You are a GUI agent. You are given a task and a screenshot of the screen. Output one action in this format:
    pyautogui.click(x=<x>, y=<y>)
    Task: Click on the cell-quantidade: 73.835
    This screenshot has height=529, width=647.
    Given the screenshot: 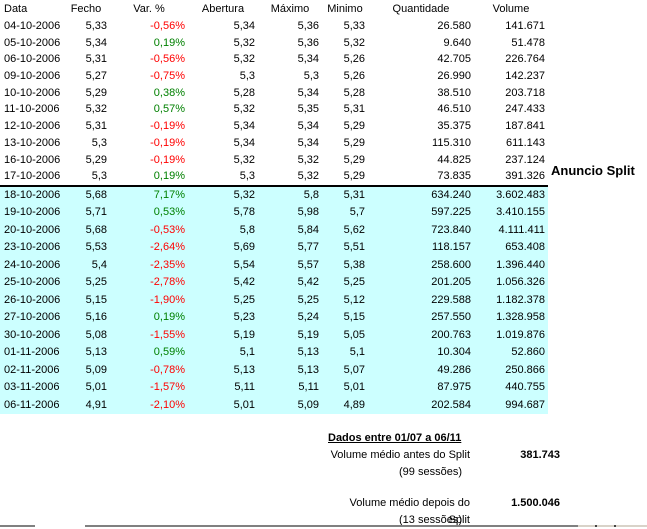 What is the action you would take?
    pyautogui.click(x=454, y=176)
    